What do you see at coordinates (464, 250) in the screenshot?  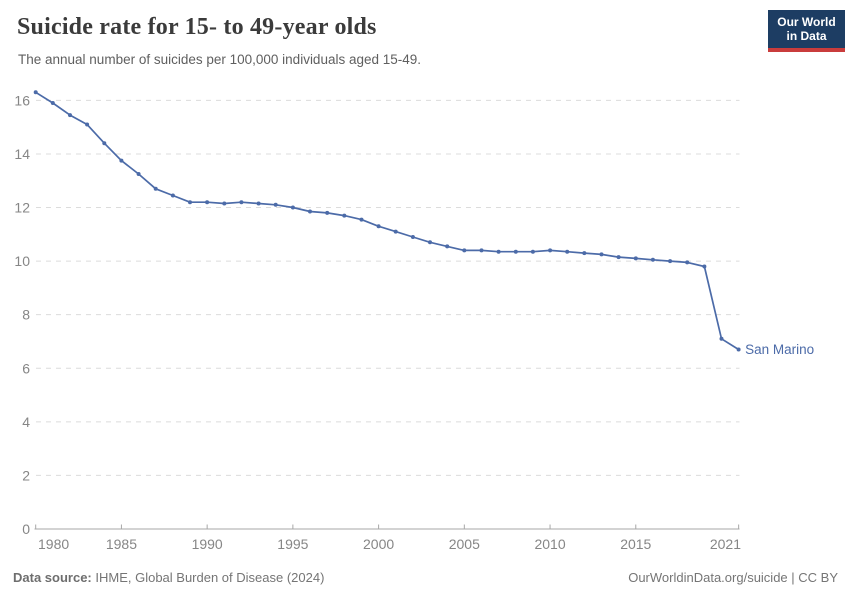 I see `data-point-2005` at bounding box center [464, 250].